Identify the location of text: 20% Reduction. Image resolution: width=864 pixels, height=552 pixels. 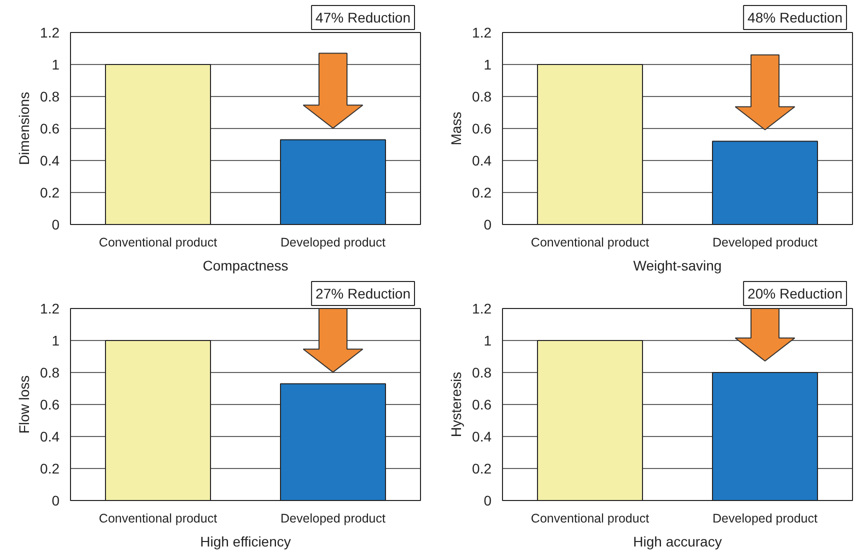
(795, 294).